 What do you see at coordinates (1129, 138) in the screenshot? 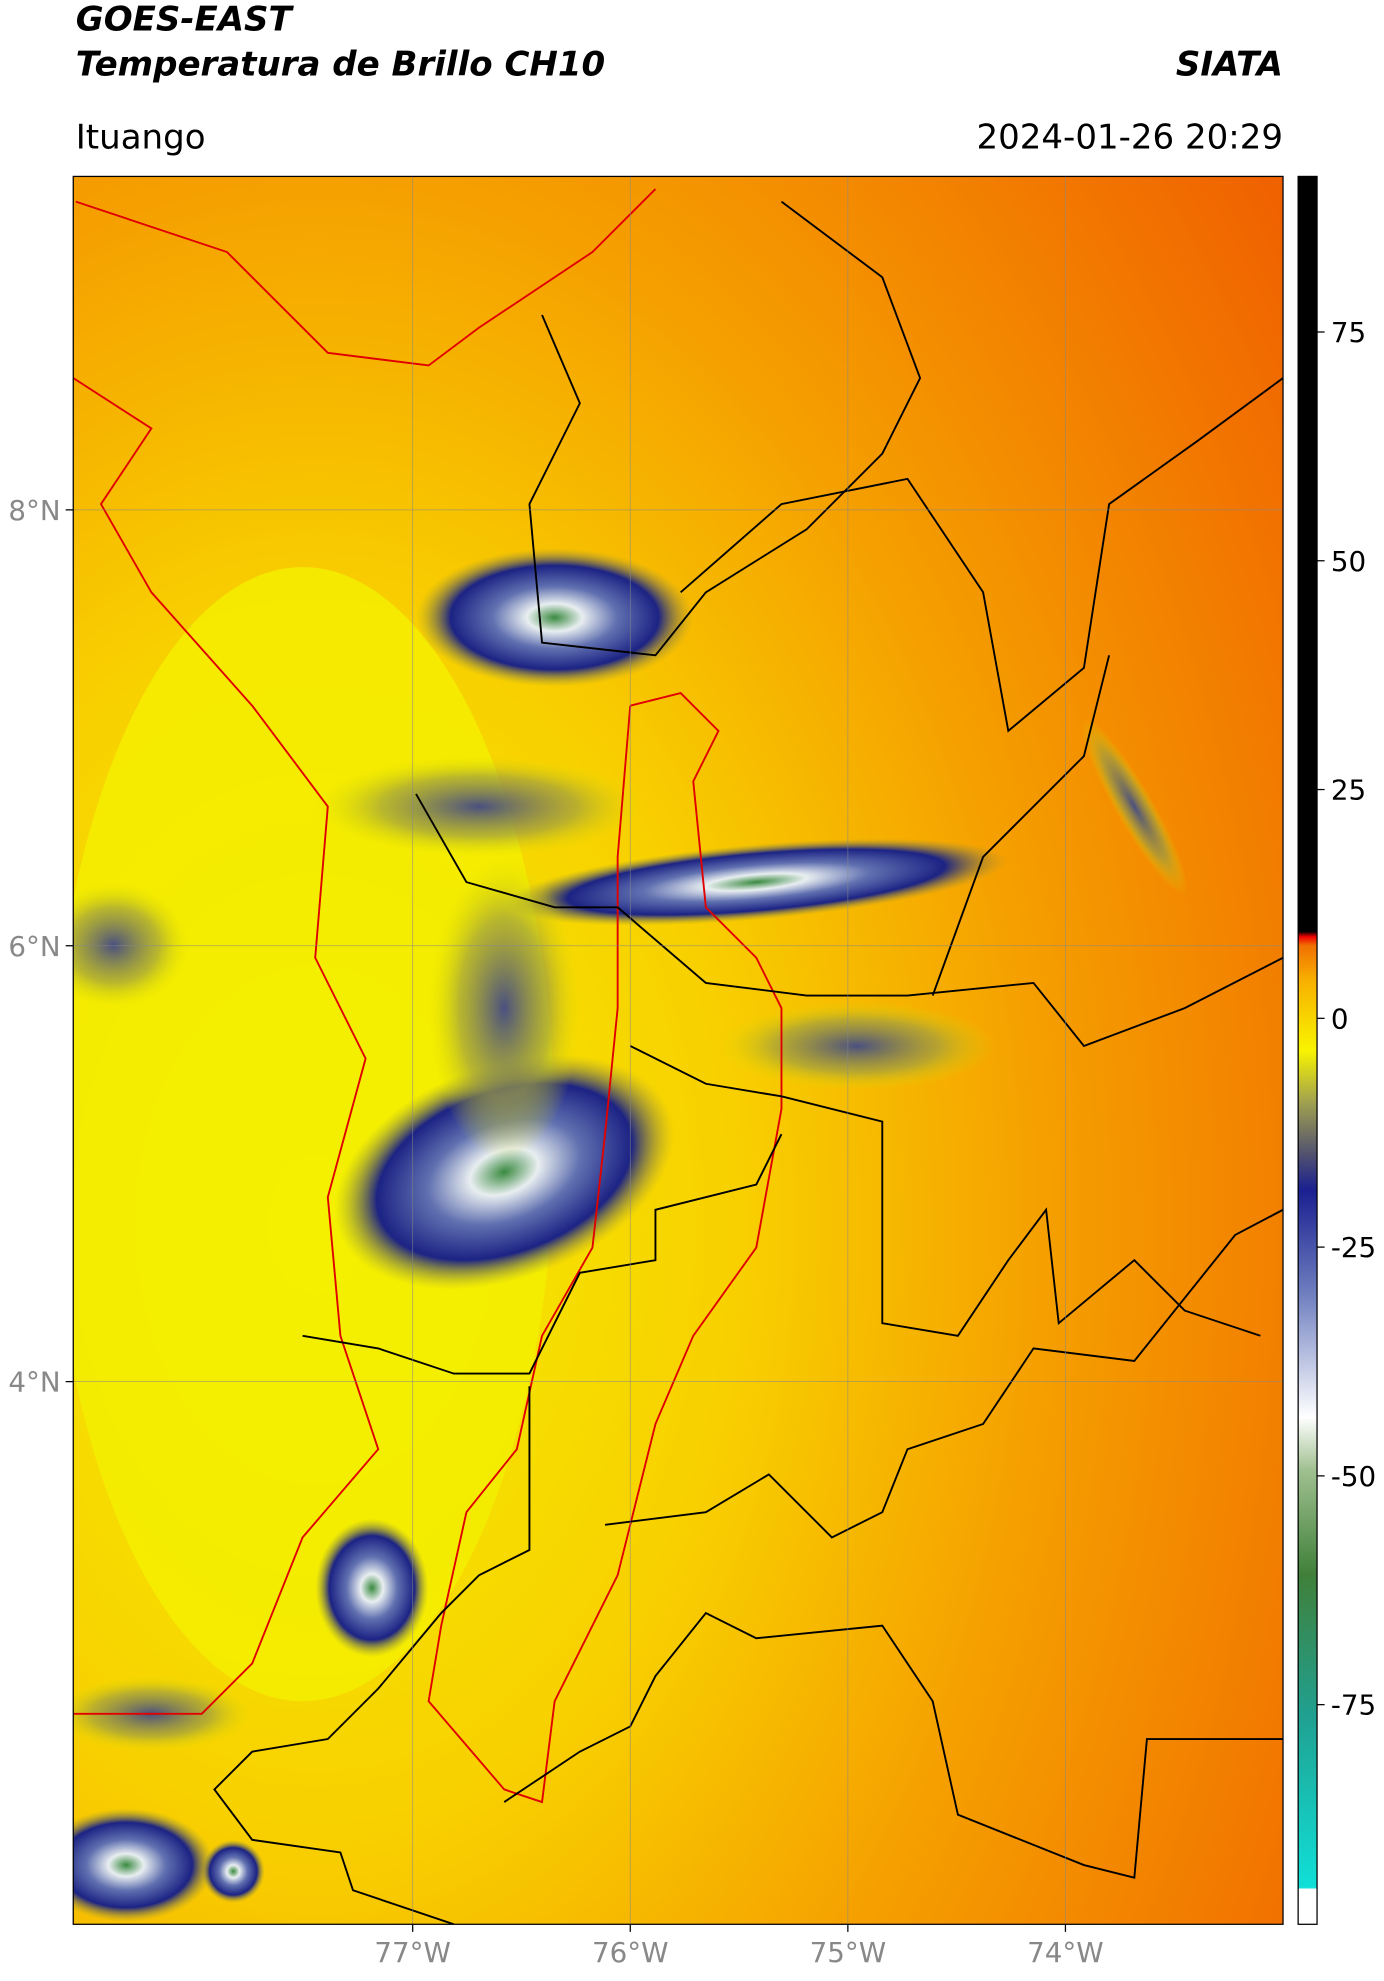
I see `datetime: 2024-01-26 20:29` at bounding box center [1129, 138].